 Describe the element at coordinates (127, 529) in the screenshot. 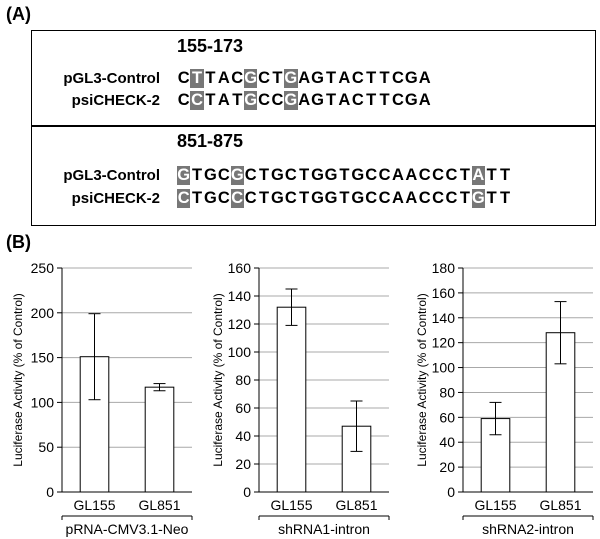

I see `group-label: pRNA-CMV3.1-Neo` at that location.